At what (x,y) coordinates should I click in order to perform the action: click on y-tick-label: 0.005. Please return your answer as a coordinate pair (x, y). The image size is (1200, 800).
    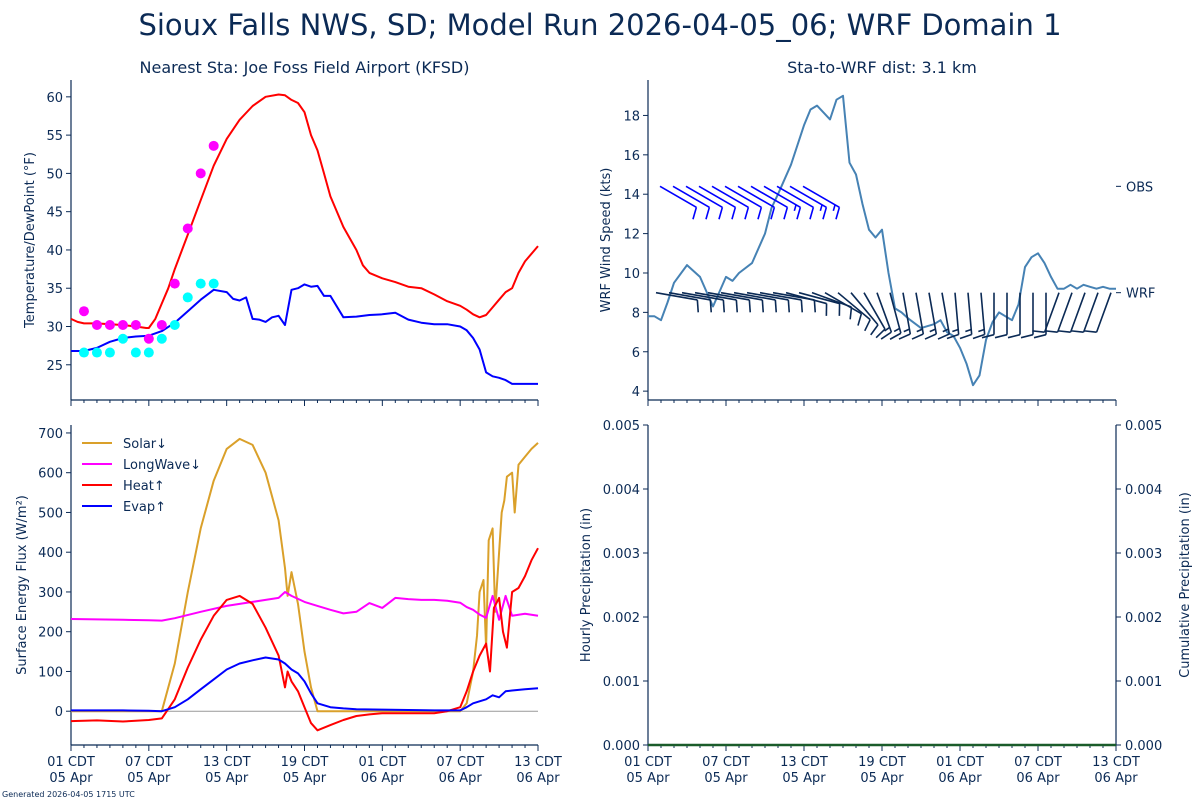
    Looking at the image, I should click on (621, 426).